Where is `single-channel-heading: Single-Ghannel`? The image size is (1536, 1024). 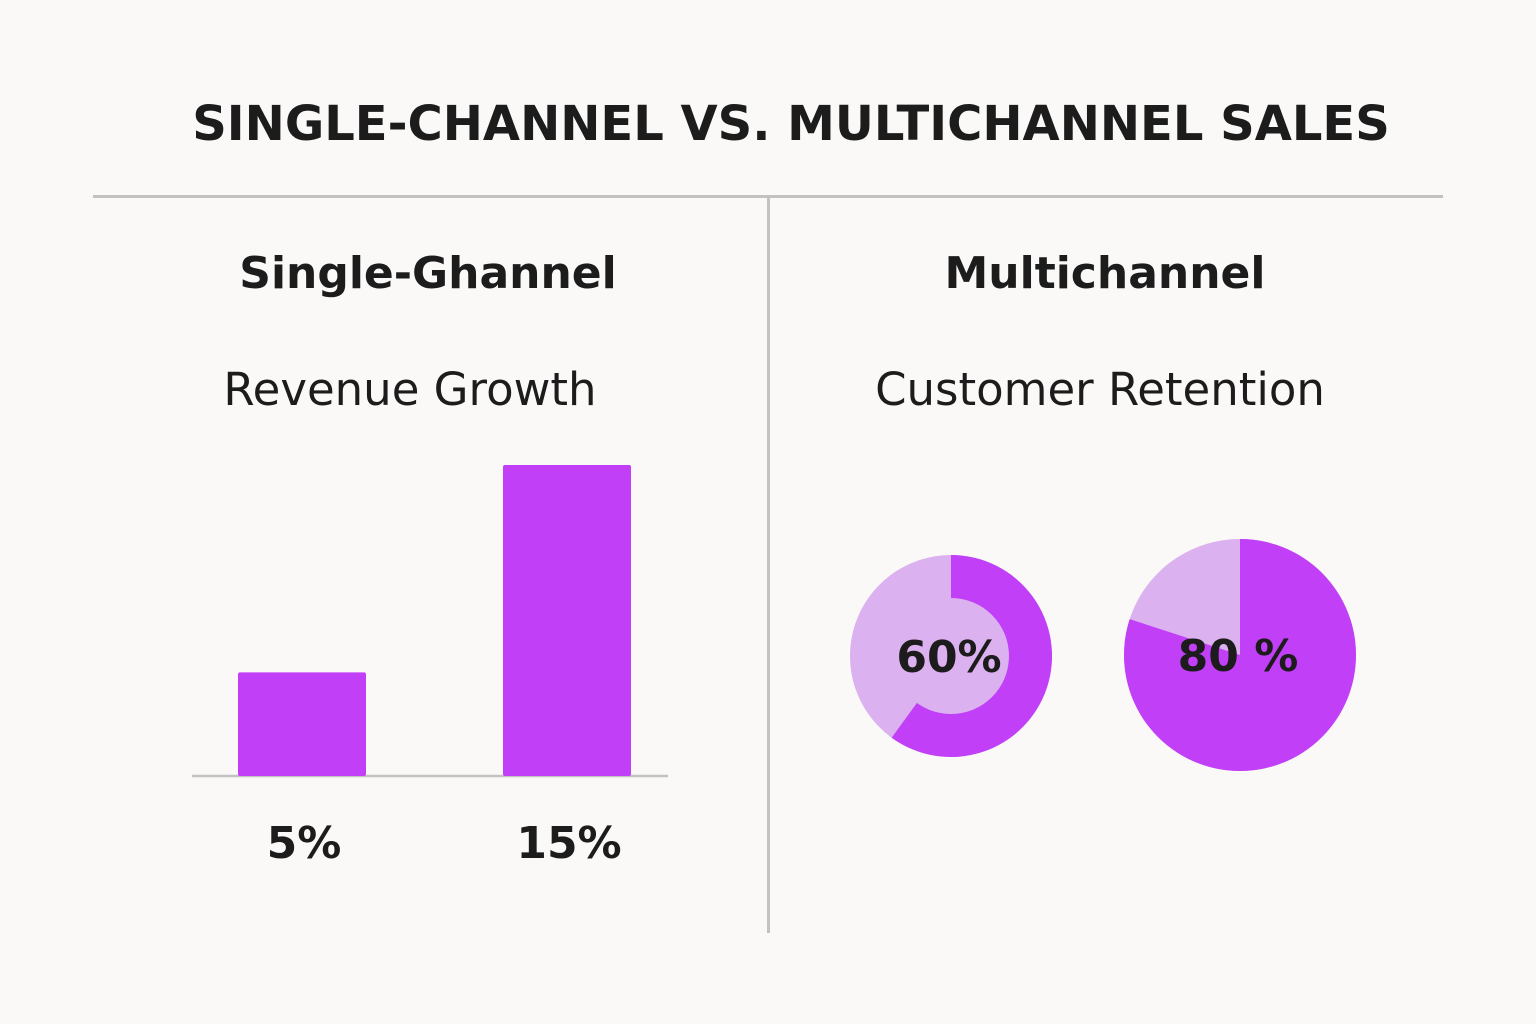
single-channel-heading: Single-Ghannel is located at coordinates (428, 273).